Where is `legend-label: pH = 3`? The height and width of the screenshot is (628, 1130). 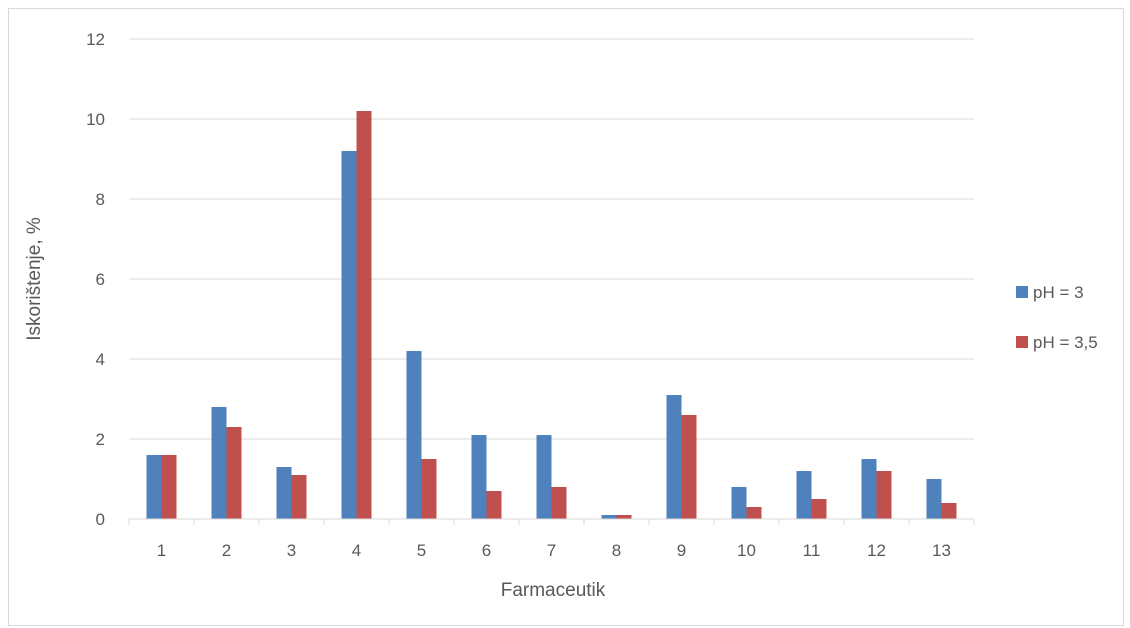 legend-label: pH = 3 is located at coordinates (1058, 292).